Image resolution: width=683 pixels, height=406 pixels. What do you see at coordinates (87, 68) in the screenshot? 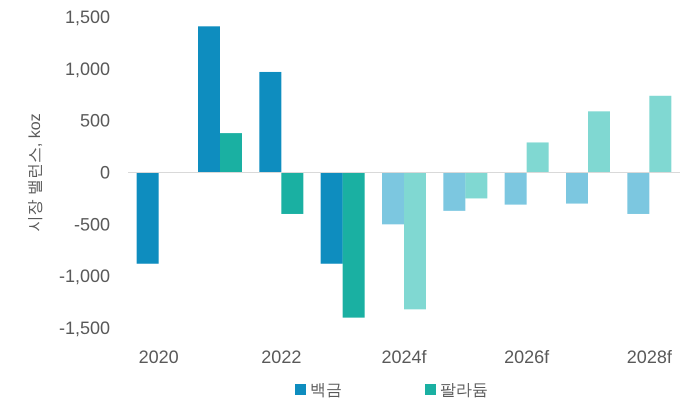
I see `y-tick-label: 1,000` at bounding box center [87, 68].